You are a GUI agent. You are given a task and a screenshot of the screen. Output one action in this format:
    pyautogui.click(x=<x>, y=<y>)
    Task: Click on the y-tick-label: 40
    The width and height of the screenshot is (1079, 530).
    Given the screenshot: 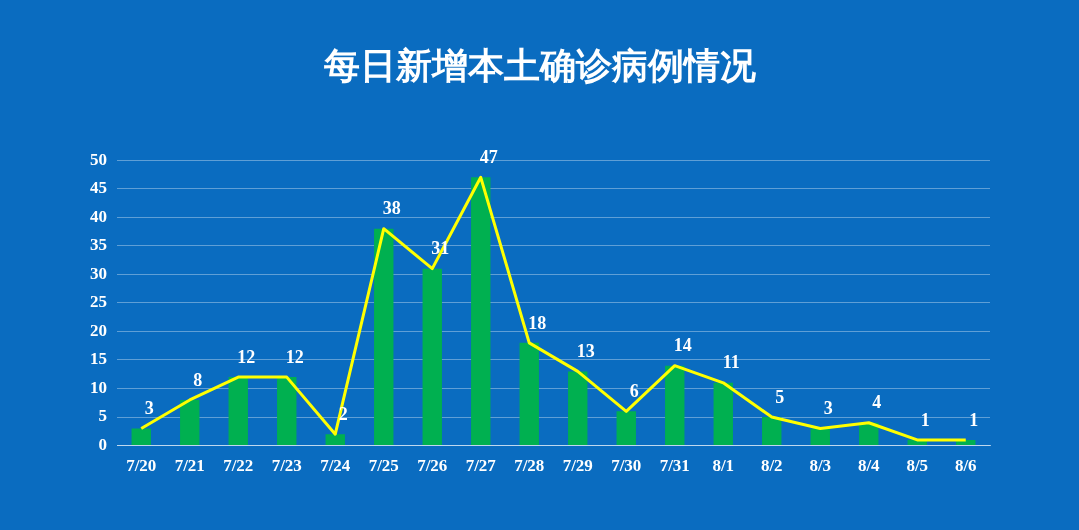 What is the action you would take?
    pyautogui.click(x=98, y=216)
    